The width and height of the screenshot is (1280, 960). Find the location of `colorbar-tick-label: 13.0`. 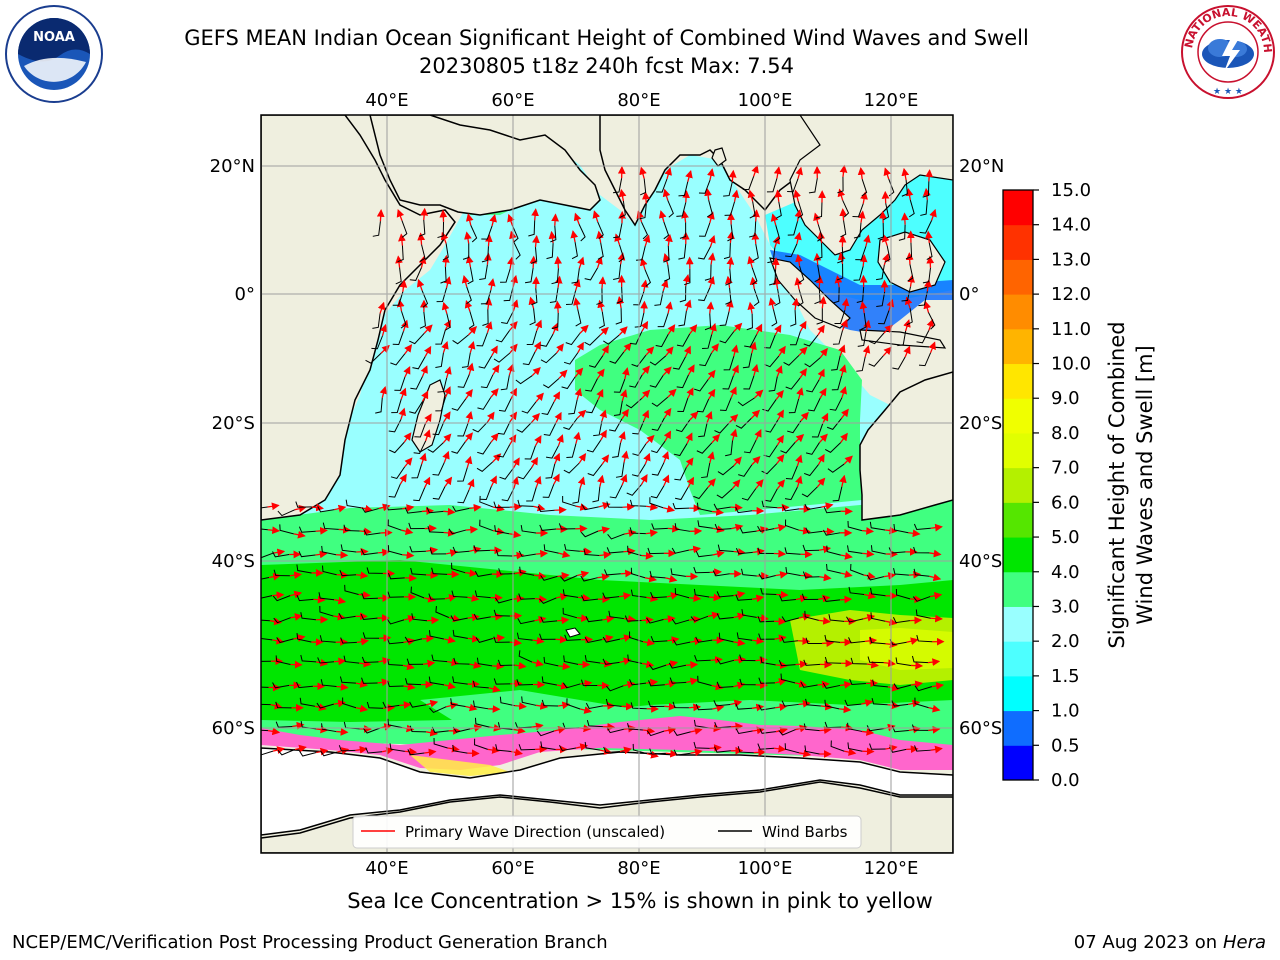

colorbar-tick-label: 13.0 is located at coordinates (1071, 259).